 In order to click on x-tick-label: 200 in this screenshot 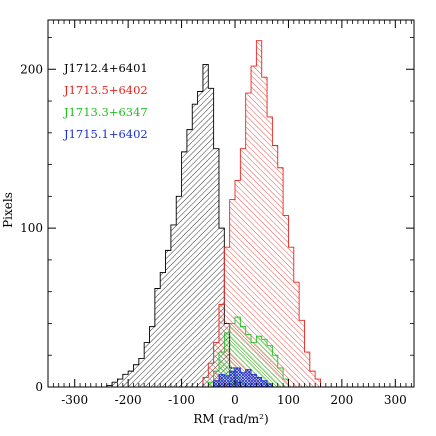, I will do `click(341, 400)`.